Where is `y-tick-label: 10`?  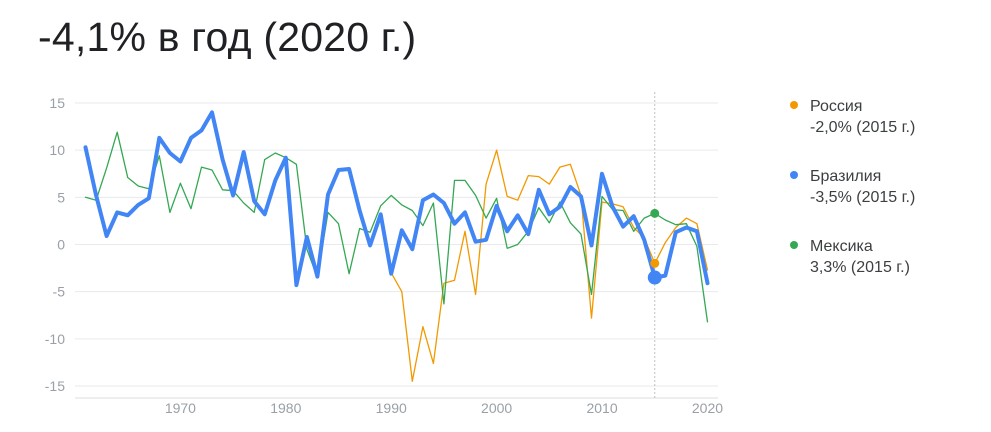
y-tick-label: 10 is located at coordinates (57, 150).